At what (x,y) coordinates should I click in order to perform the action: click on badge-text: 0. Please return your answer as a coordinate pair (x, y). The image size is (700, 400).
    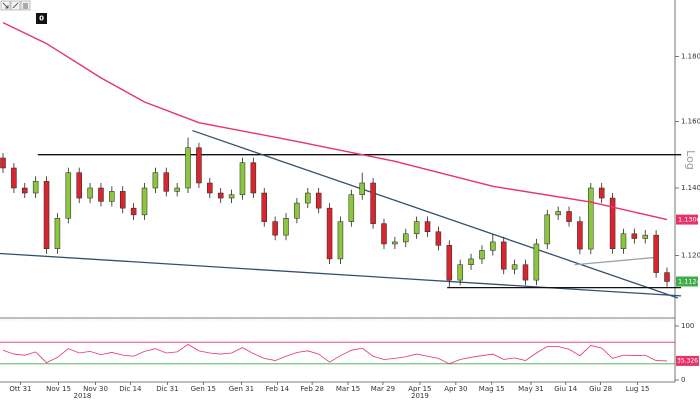
    Looking at the image, I should click on (41, 19).